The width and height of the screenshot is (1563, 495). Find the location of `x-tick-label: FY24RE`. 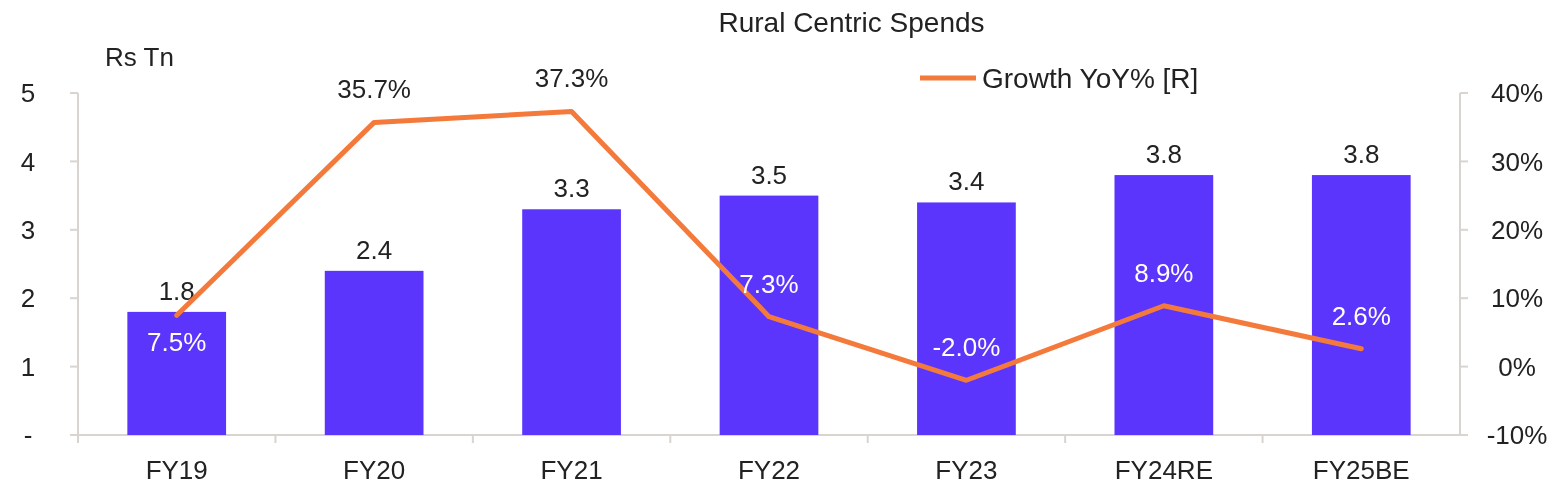

x-tick-label: FY24RE is located at coordinates (1163, 470).